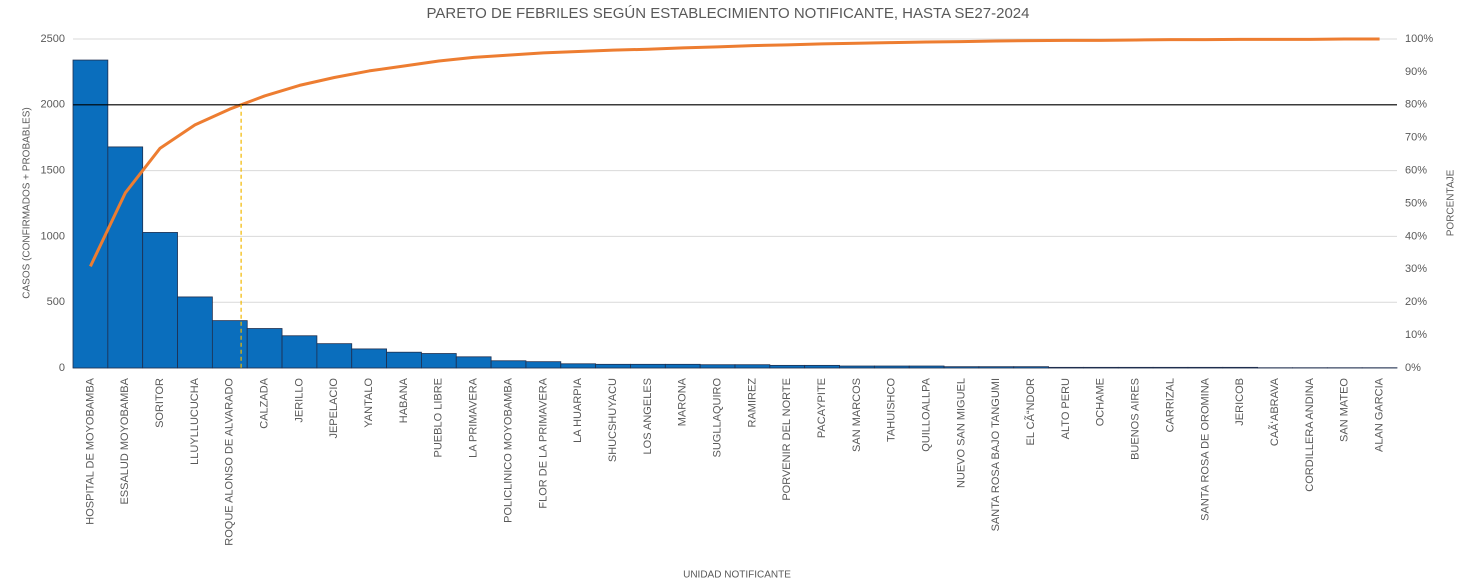 This screenshot has width=1457, height=584. Describe the element at coordinates (1240, 402) in the screenshot. I see `x-tick-label: JERICOB` at that location.